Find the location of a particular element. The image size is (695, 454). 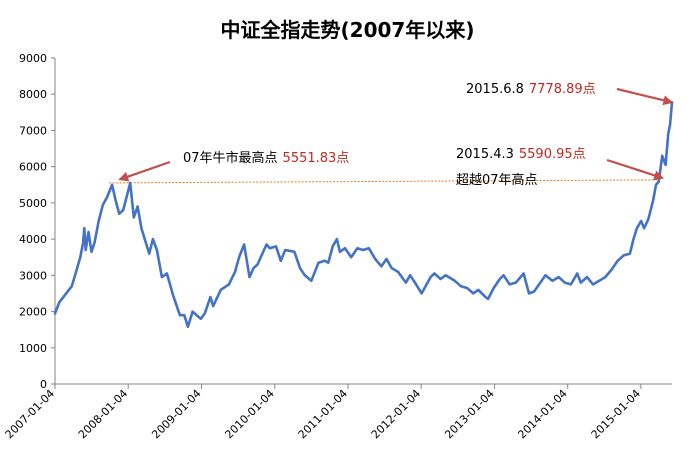

x-tick-label: 2011-01-04 is located at coordinates (323, 414).